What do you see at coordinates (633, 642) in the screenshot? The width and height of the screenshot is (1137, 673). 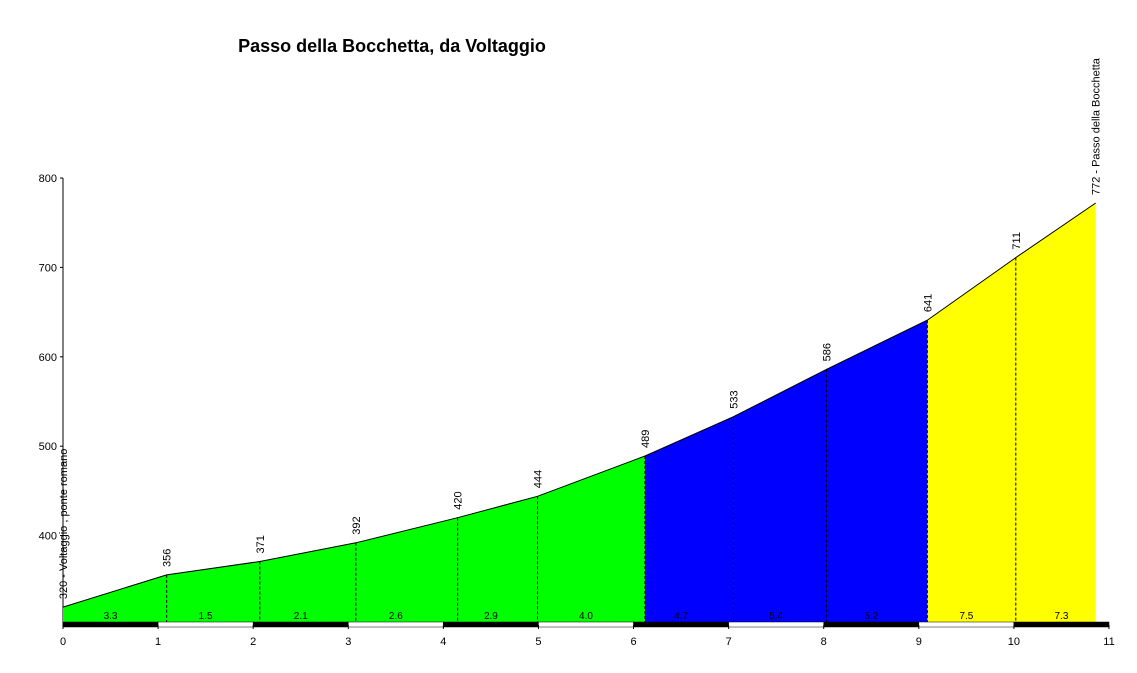 I see `x-tick-label: 6` at bounding box center [633, 642].